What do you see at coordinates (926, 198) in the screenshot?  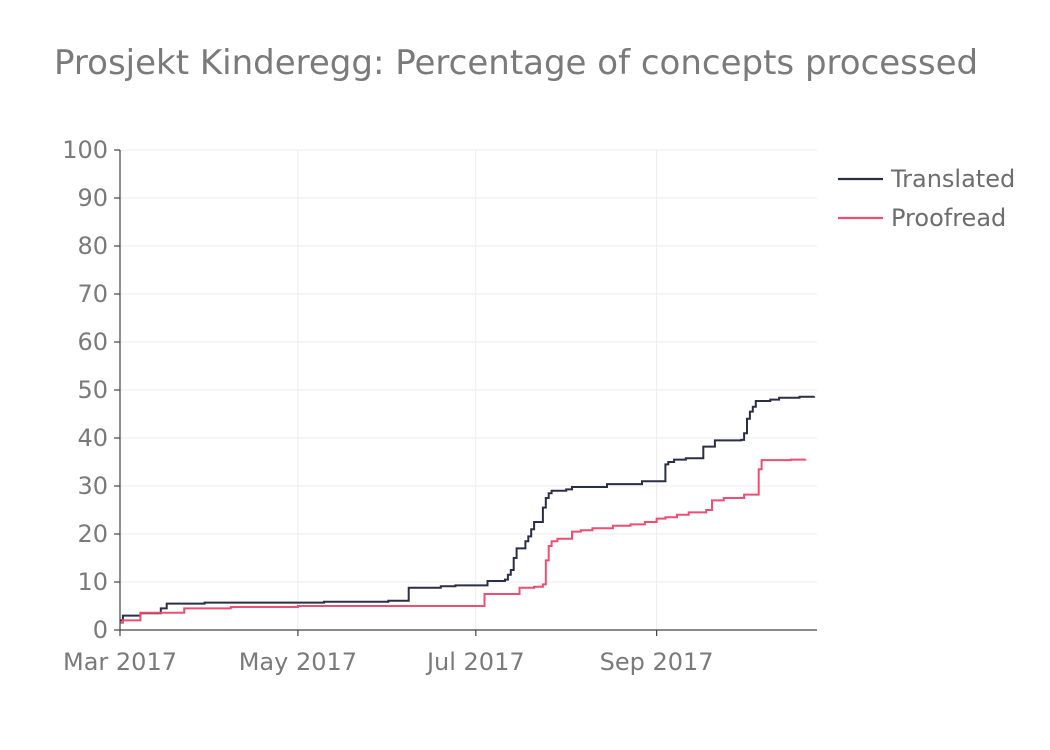 I see `legend: Translated Proofread` at bounding box center [926, 198].